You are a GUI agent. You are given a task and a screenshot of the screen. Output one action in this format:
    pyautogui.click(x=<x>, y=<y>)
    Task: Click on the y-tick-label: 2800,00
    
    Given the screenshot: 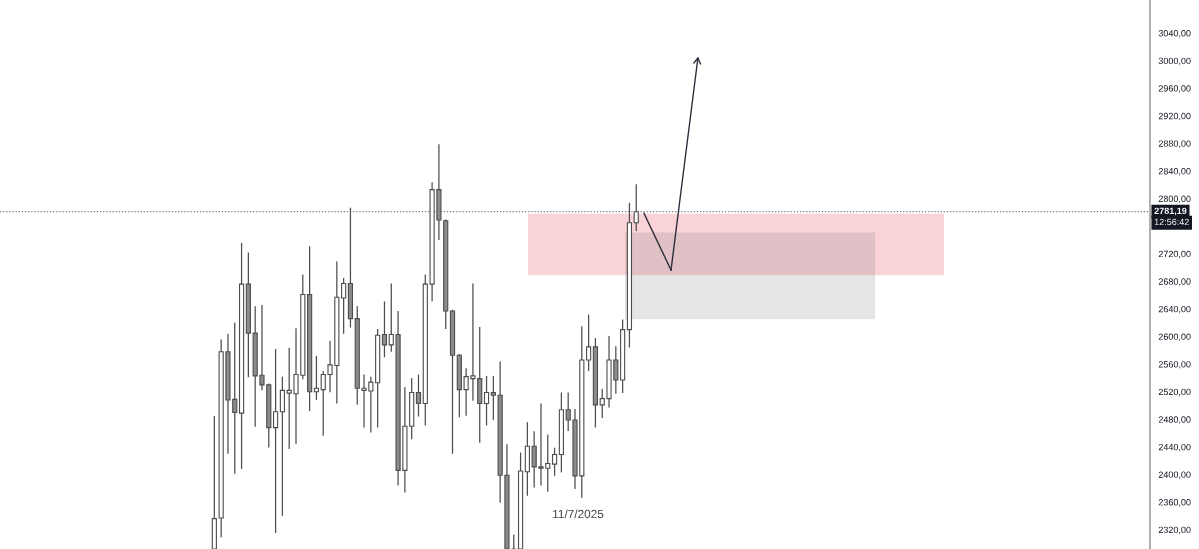 What is the action you would take?
    pyautogui.click(x=1174, y=199)
    